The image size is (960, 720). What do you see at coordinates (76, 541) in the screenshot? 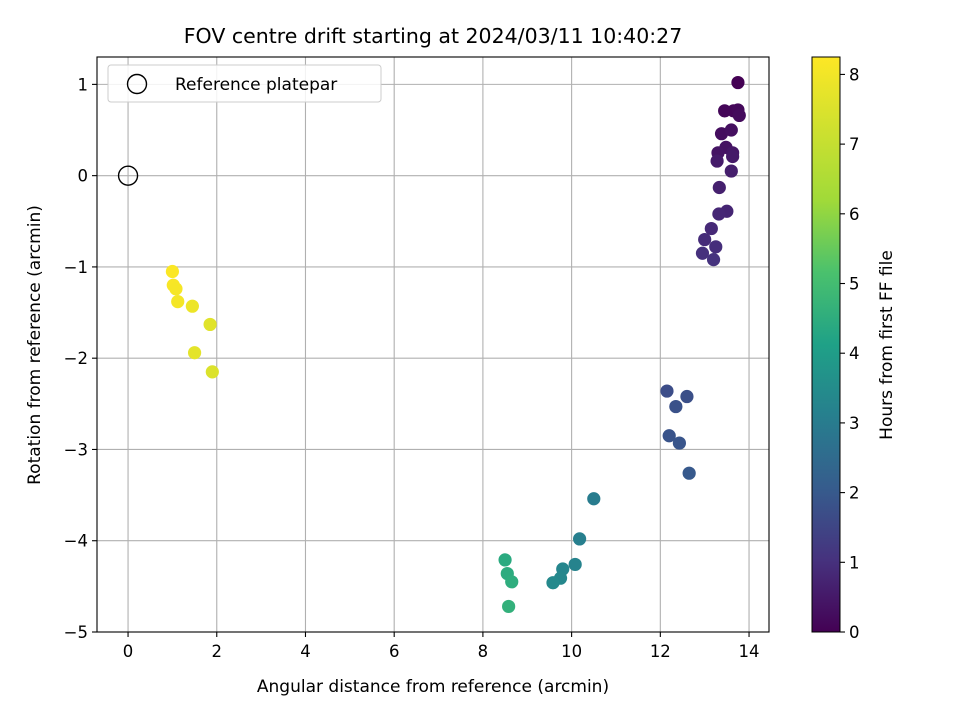
I see `y-tick-label: −4` at bounding box center [76, 541].